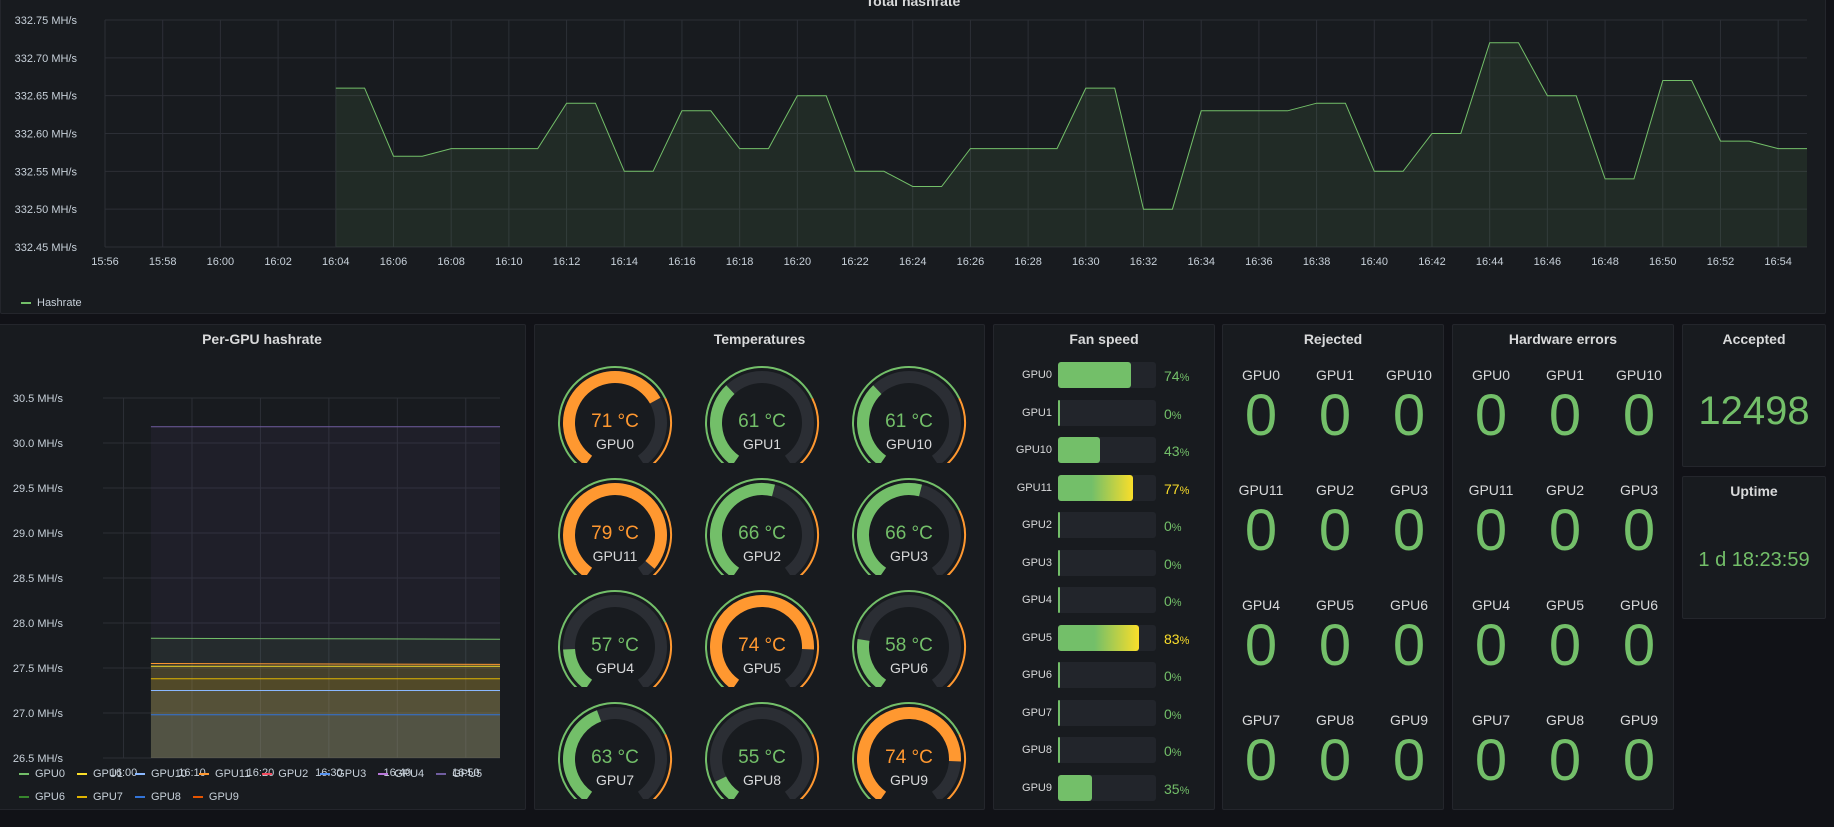 The height and width of the screenshot is (827, 1834). Describe the element at coordinates (224, 774) in the screenshot. I see `legend-item-gpu11: GPU11` at that location.